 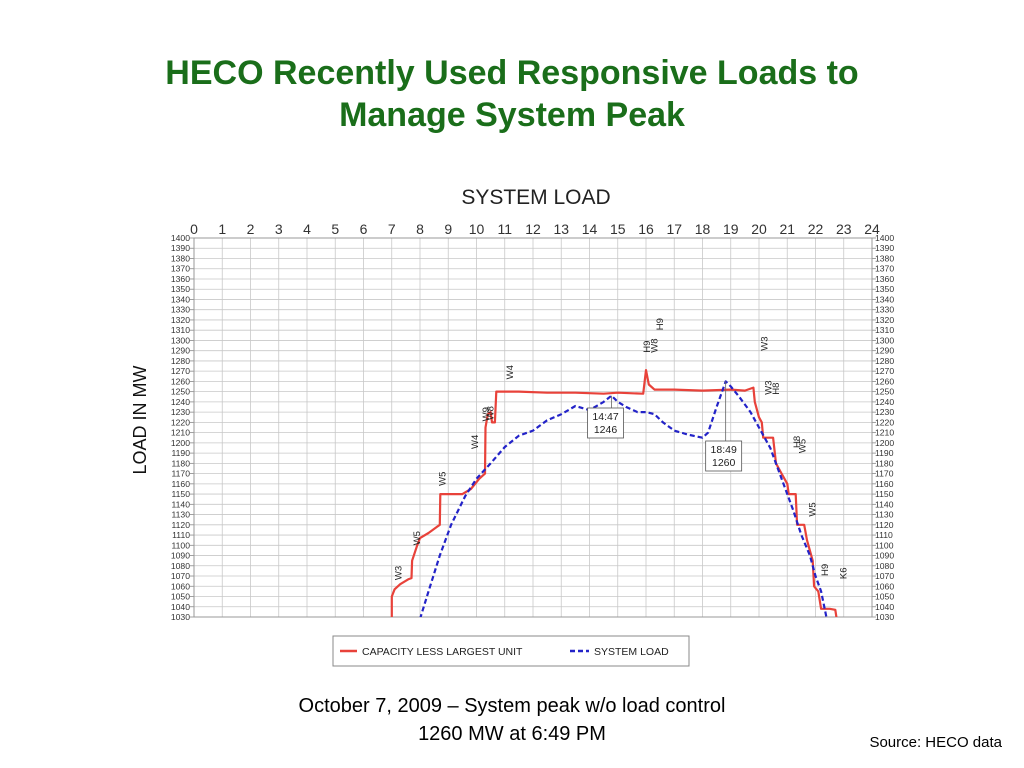 I want to click on x-tick-label: 22, so click(x=816, y=229).